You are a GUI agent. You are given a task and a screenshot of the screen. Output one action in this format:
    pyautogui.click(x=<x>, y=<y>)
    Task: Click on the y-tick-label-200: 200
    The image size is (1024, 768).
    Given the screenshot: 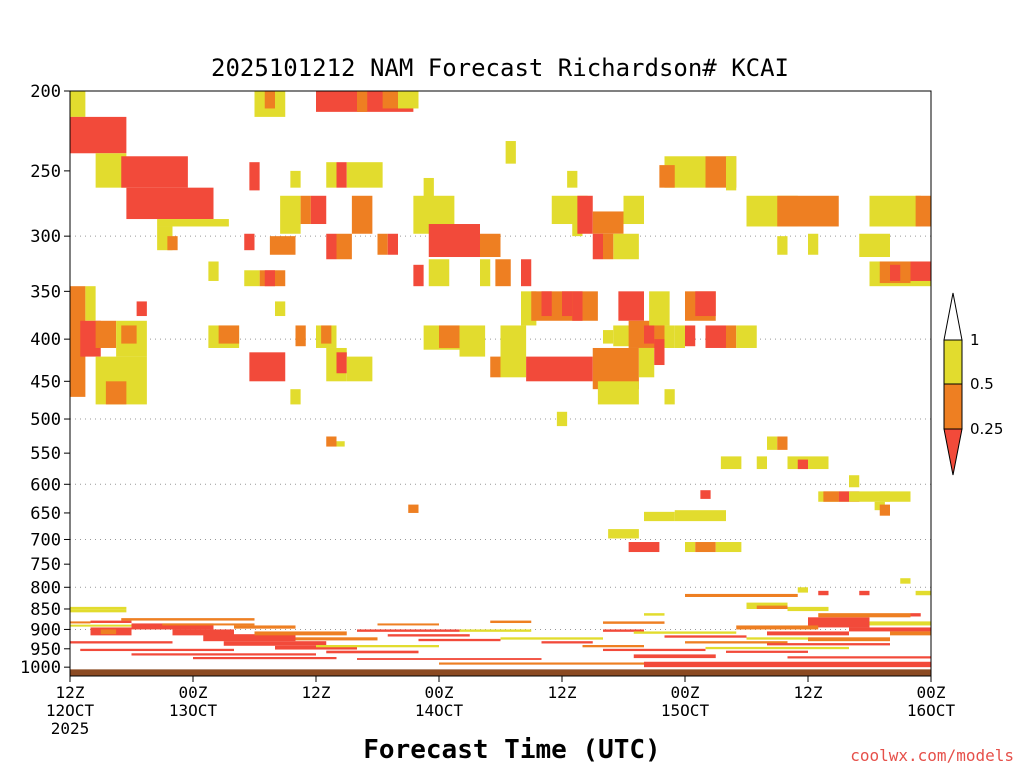 What is the action you would take?
    pyautogui.click(x=45, y=92)
    